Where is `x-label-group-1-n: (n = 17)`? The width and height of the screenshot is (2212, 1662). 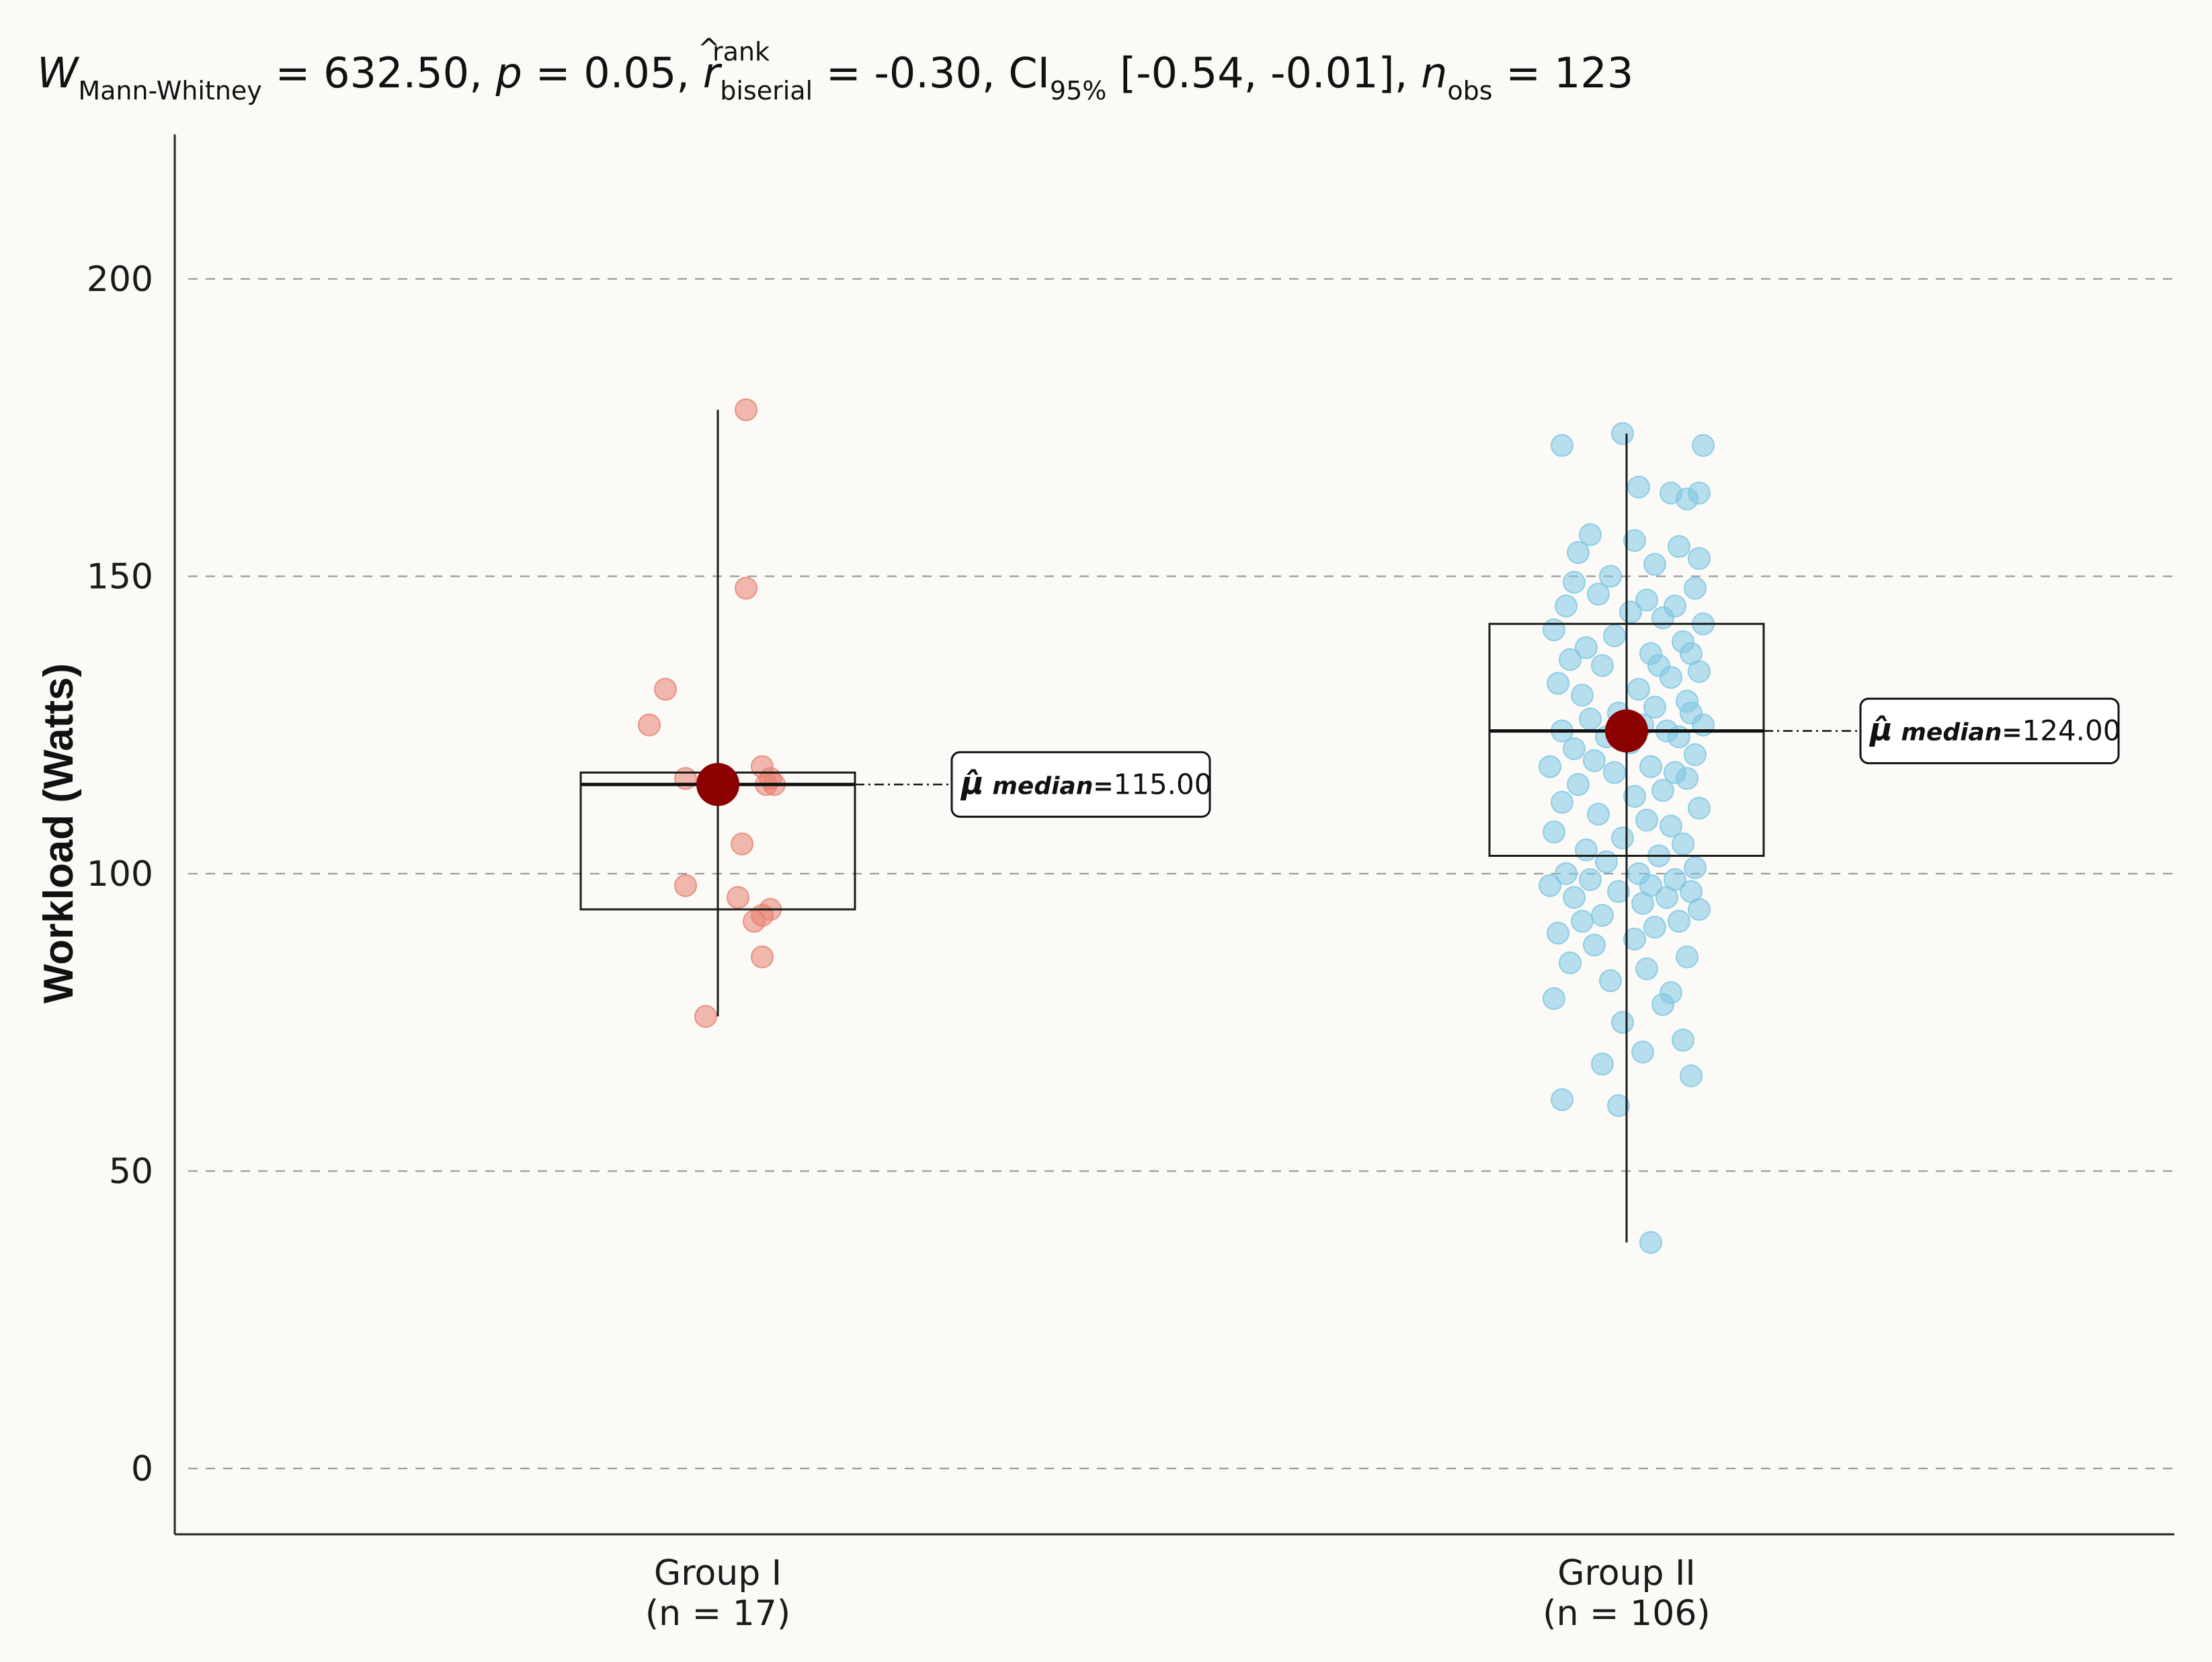 x-label-group-1-n: (n = 17) is located at coordinates (717, 1613).